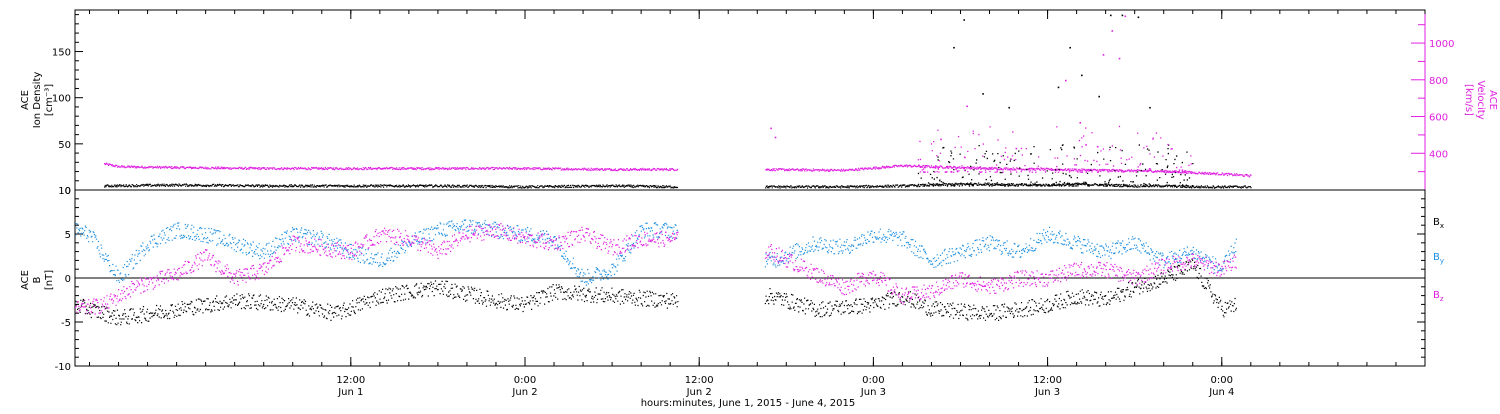  I want to click on series-bx, so click(656, 292).